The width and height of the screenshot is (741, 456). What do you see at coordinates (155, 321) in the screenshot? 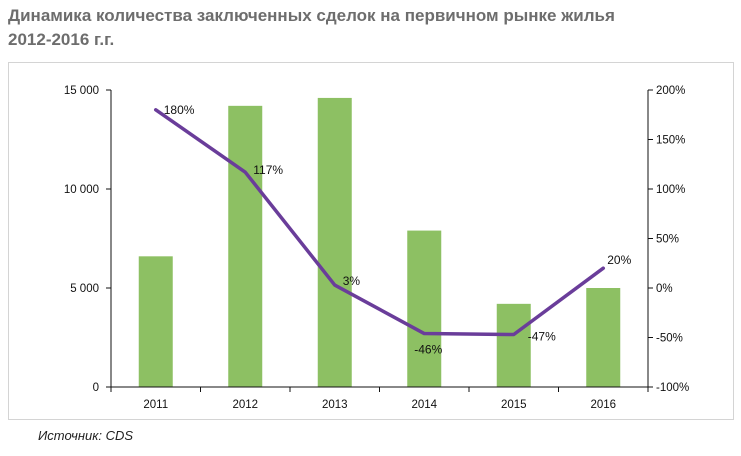
I see `bar-2011` at bounding box center [155, 321].